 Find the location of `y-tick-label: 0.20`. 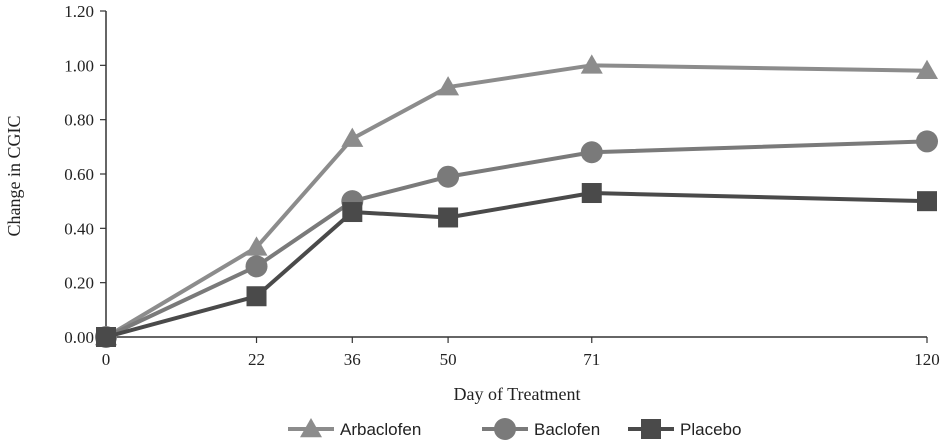

y-tick-label: 0.20 is located at coordinates (79, 283).